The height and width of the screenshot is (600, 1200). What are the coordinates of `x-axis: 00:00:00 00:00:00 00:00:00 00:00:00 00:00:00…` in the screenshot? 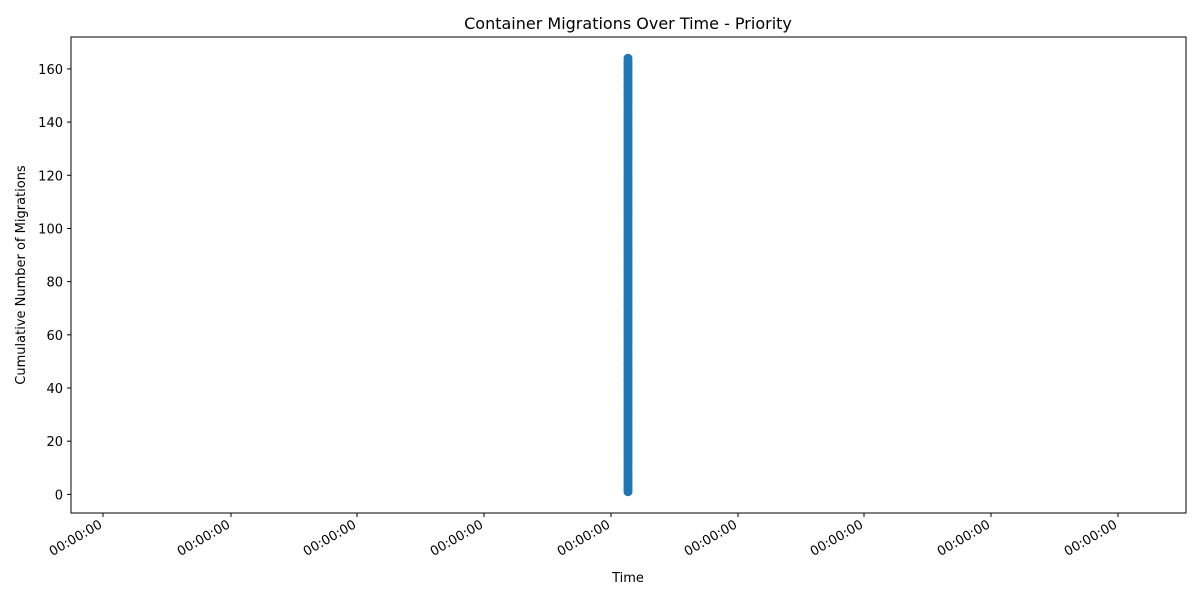 It's located at (583, 536).